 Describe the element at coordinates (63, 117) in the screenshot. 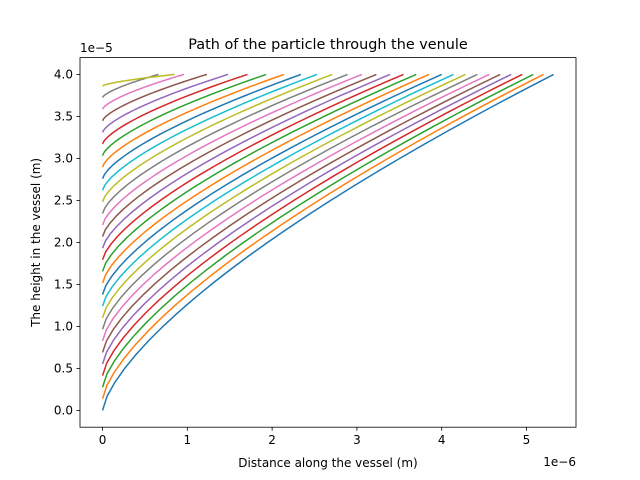

I see `y-tick-label: 3.5` at that location.